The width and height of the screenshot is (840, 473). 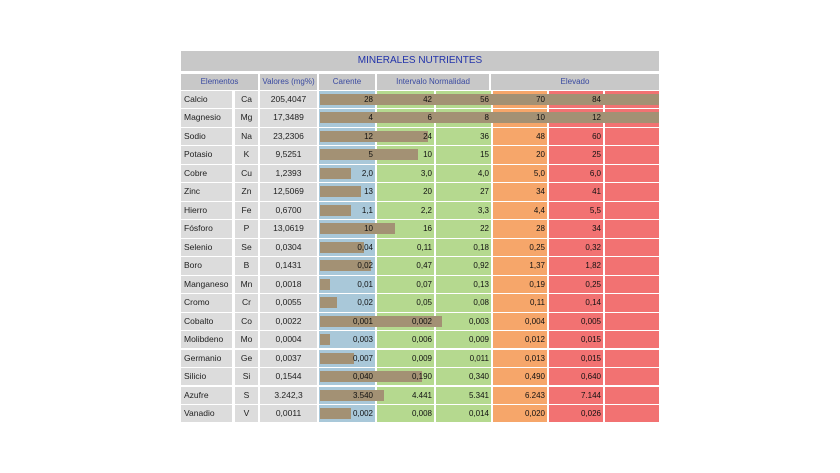 What do you see at coordinates (347, 82) in the screenshot?
I see `header-deficient: Carente` at bounding box center [347, 82].